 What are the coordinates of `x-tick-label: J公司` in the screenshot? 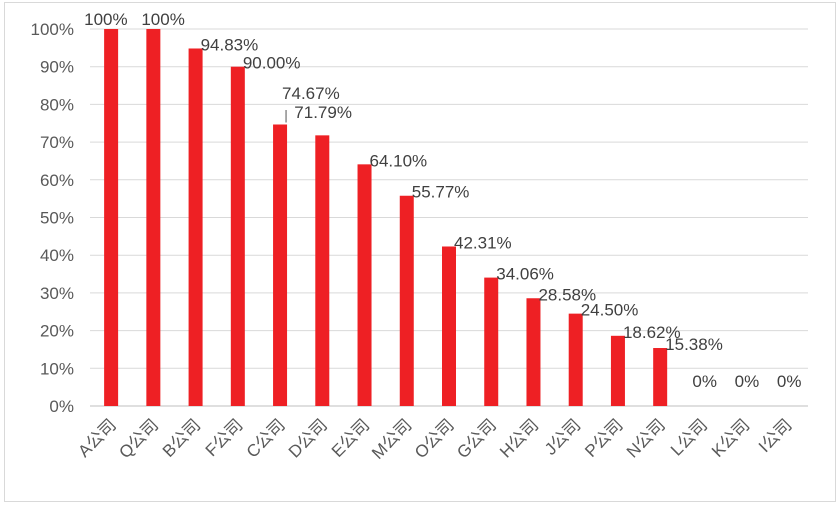 It's located at (562, 436).